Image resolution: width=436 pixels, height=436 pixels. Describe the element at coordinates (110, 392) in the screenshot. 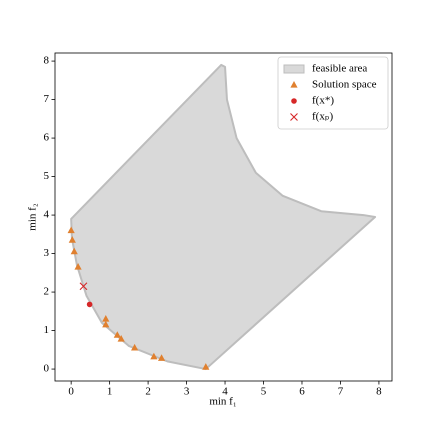

I see `x-tick-label: 1` at that location.